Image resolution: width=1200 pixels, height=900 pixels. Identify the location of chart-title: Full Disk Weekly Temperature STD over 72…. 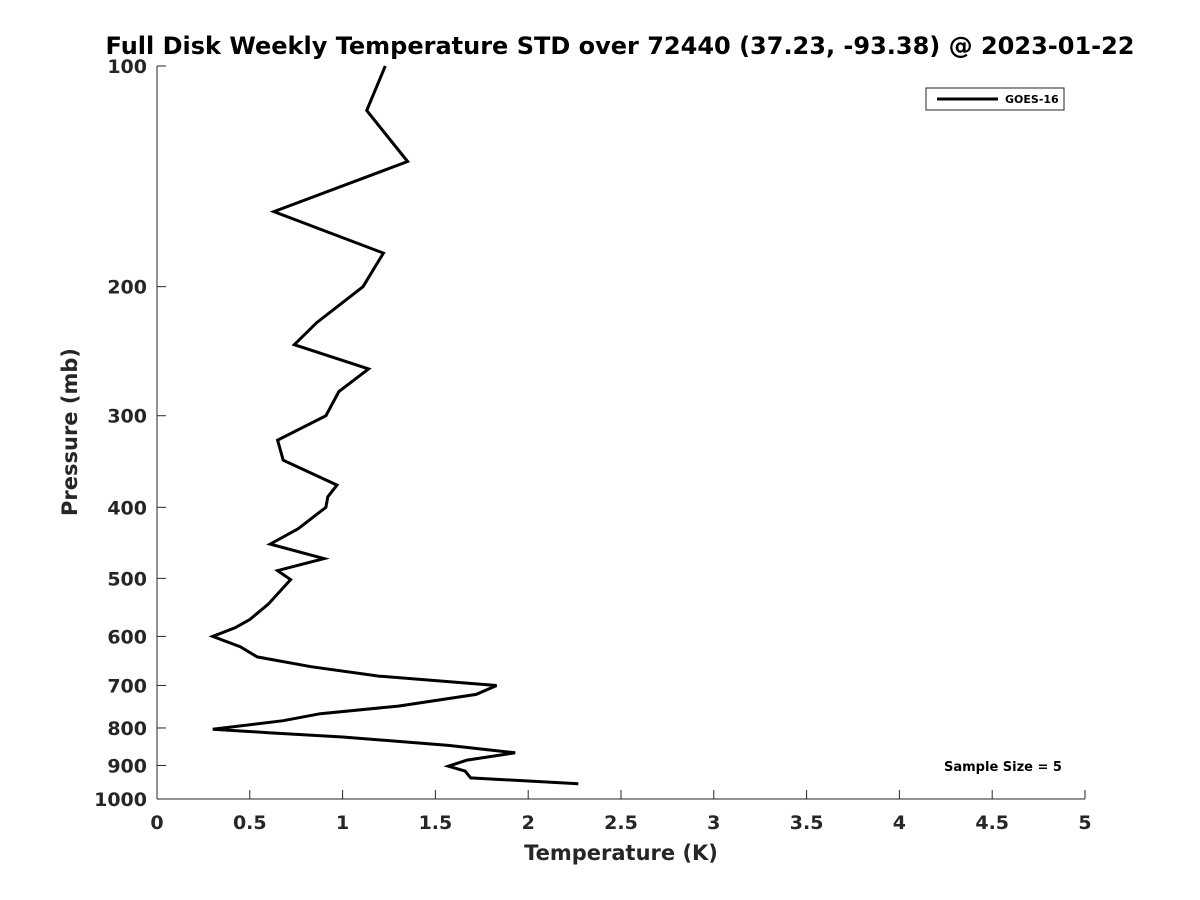
(620, 46).